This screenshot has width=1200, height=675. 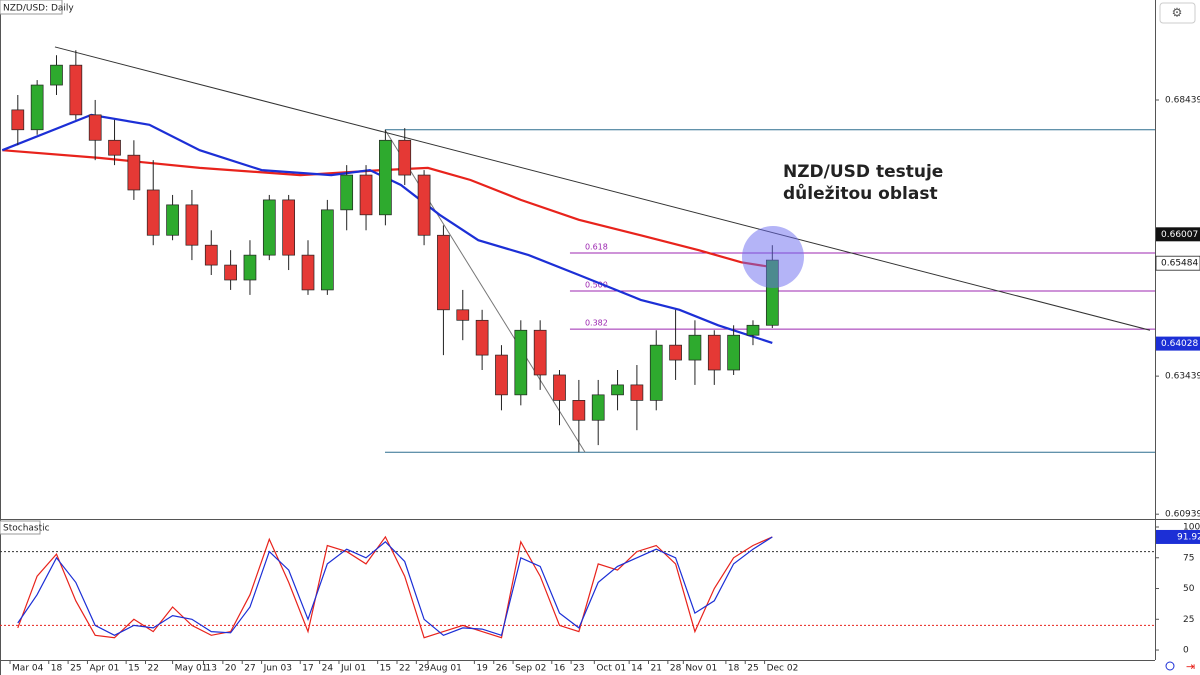 I want to click on x-tick-label: 26, so click(x=502, y=669).